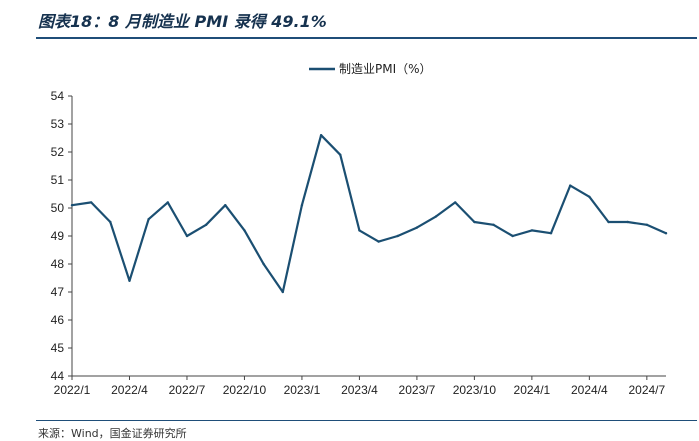 This screenshot has height=441, width=699. Describe the element at coordinates (182, 21) in the screenshot. I see `figure-title: 图表18：8 月制造业 PMI 录得 49.1%` at that location.